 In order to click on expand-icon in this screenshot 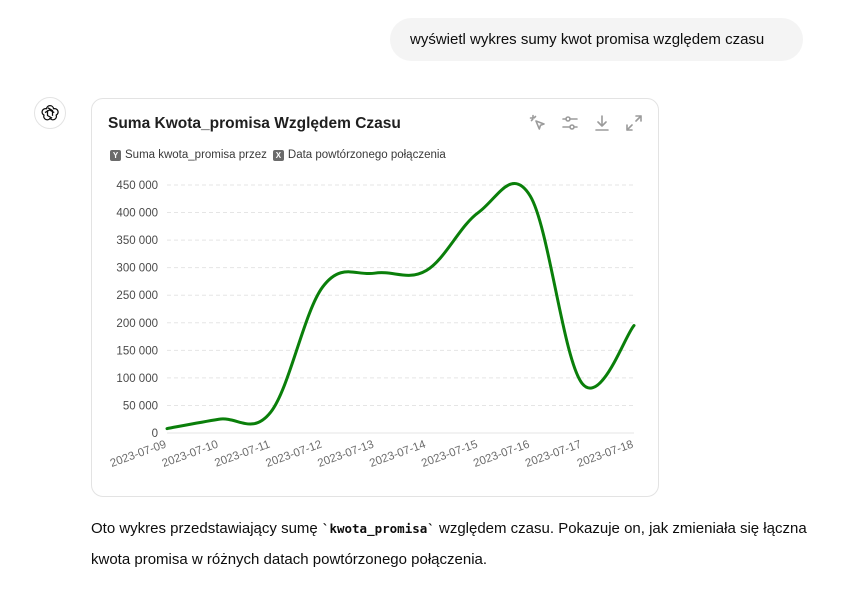, I will do `click(634, 123)`.